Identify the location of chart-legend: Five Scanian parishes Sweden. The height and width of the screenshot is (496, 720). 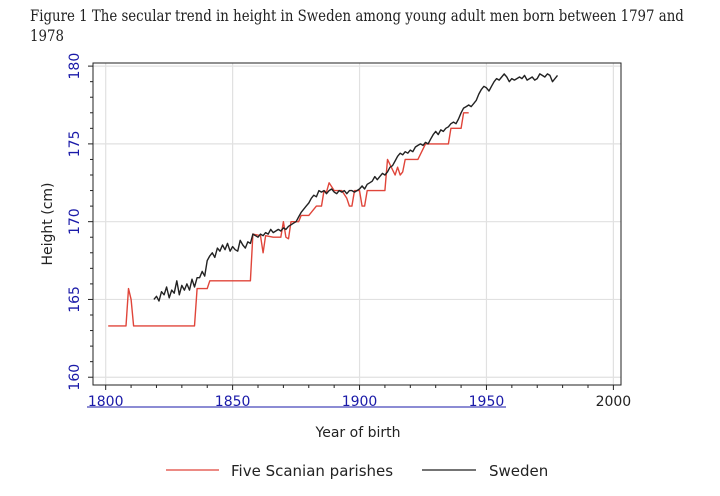
(357, 471).